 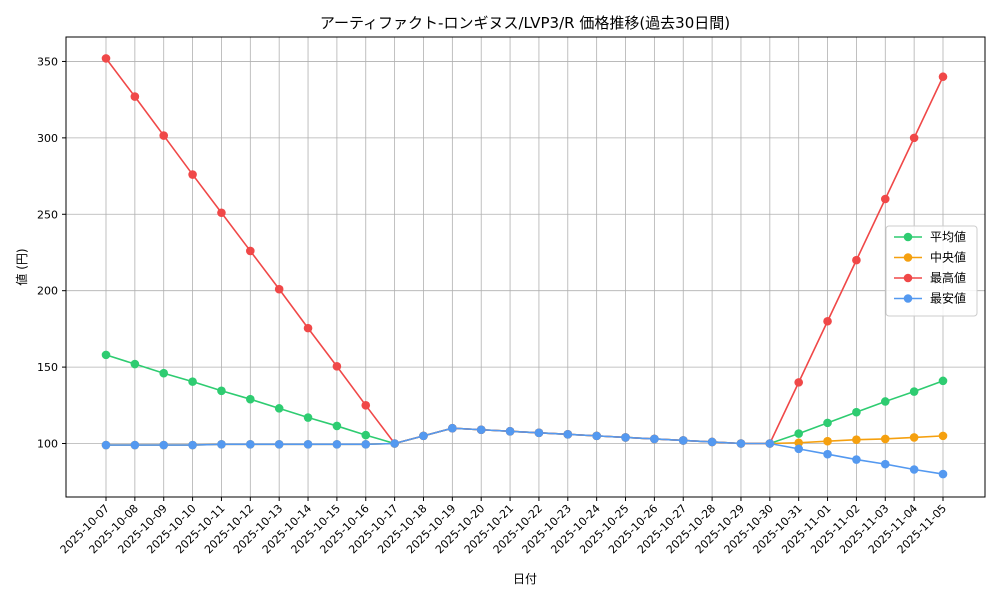 What do you see at coordinates (948, 277) in the screenshot?
I see `legend-label: 最高値` at bounding box center [948, 277].